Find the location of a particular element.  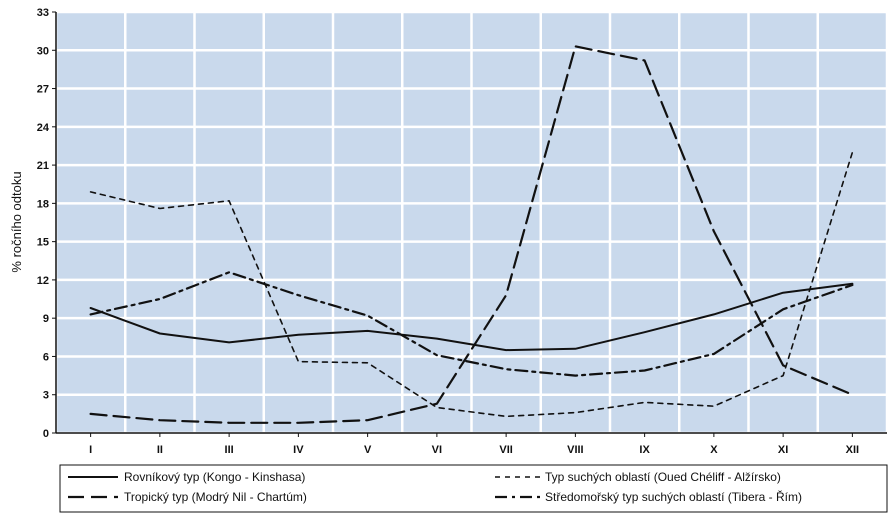

x-tick-label: VIII is located at coordinates (575, 450).